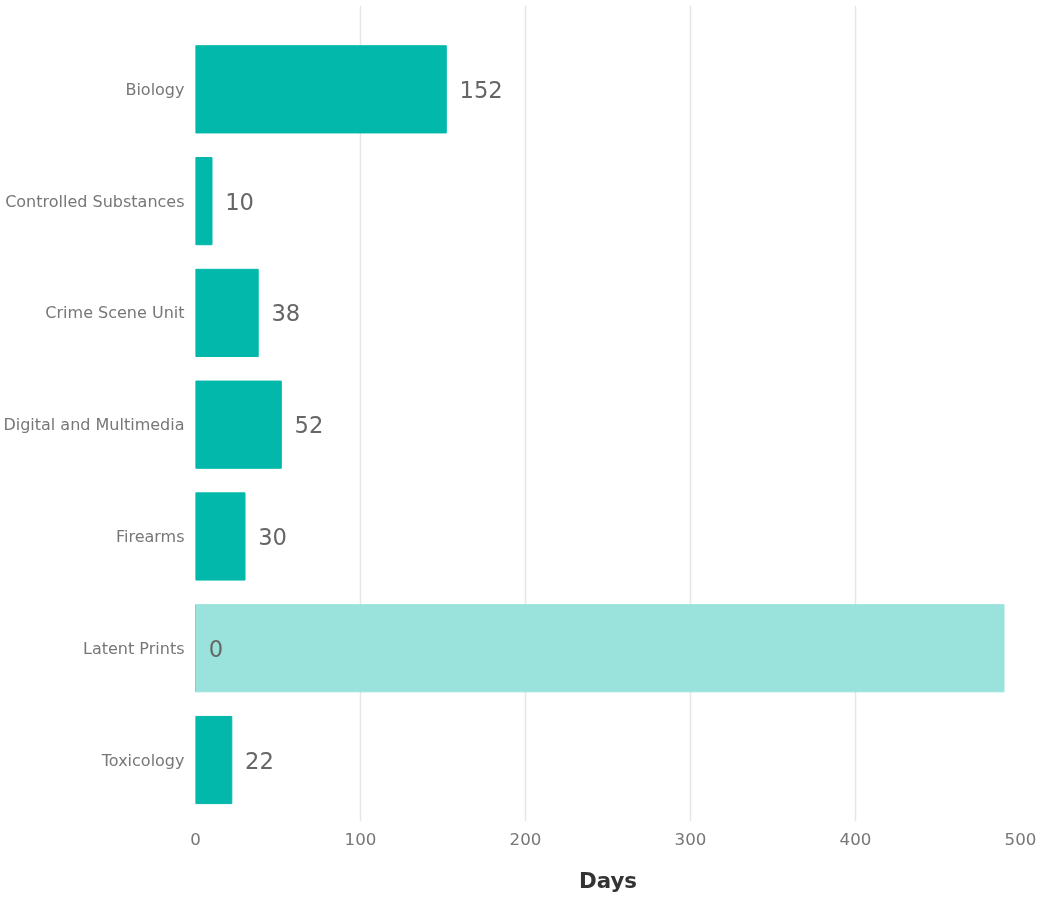 The height and width of the screenshot is (903, 1051). Describe the element at coordinates (525, 839) in the screenshot. I see `x-tick-label: 200` at that location.